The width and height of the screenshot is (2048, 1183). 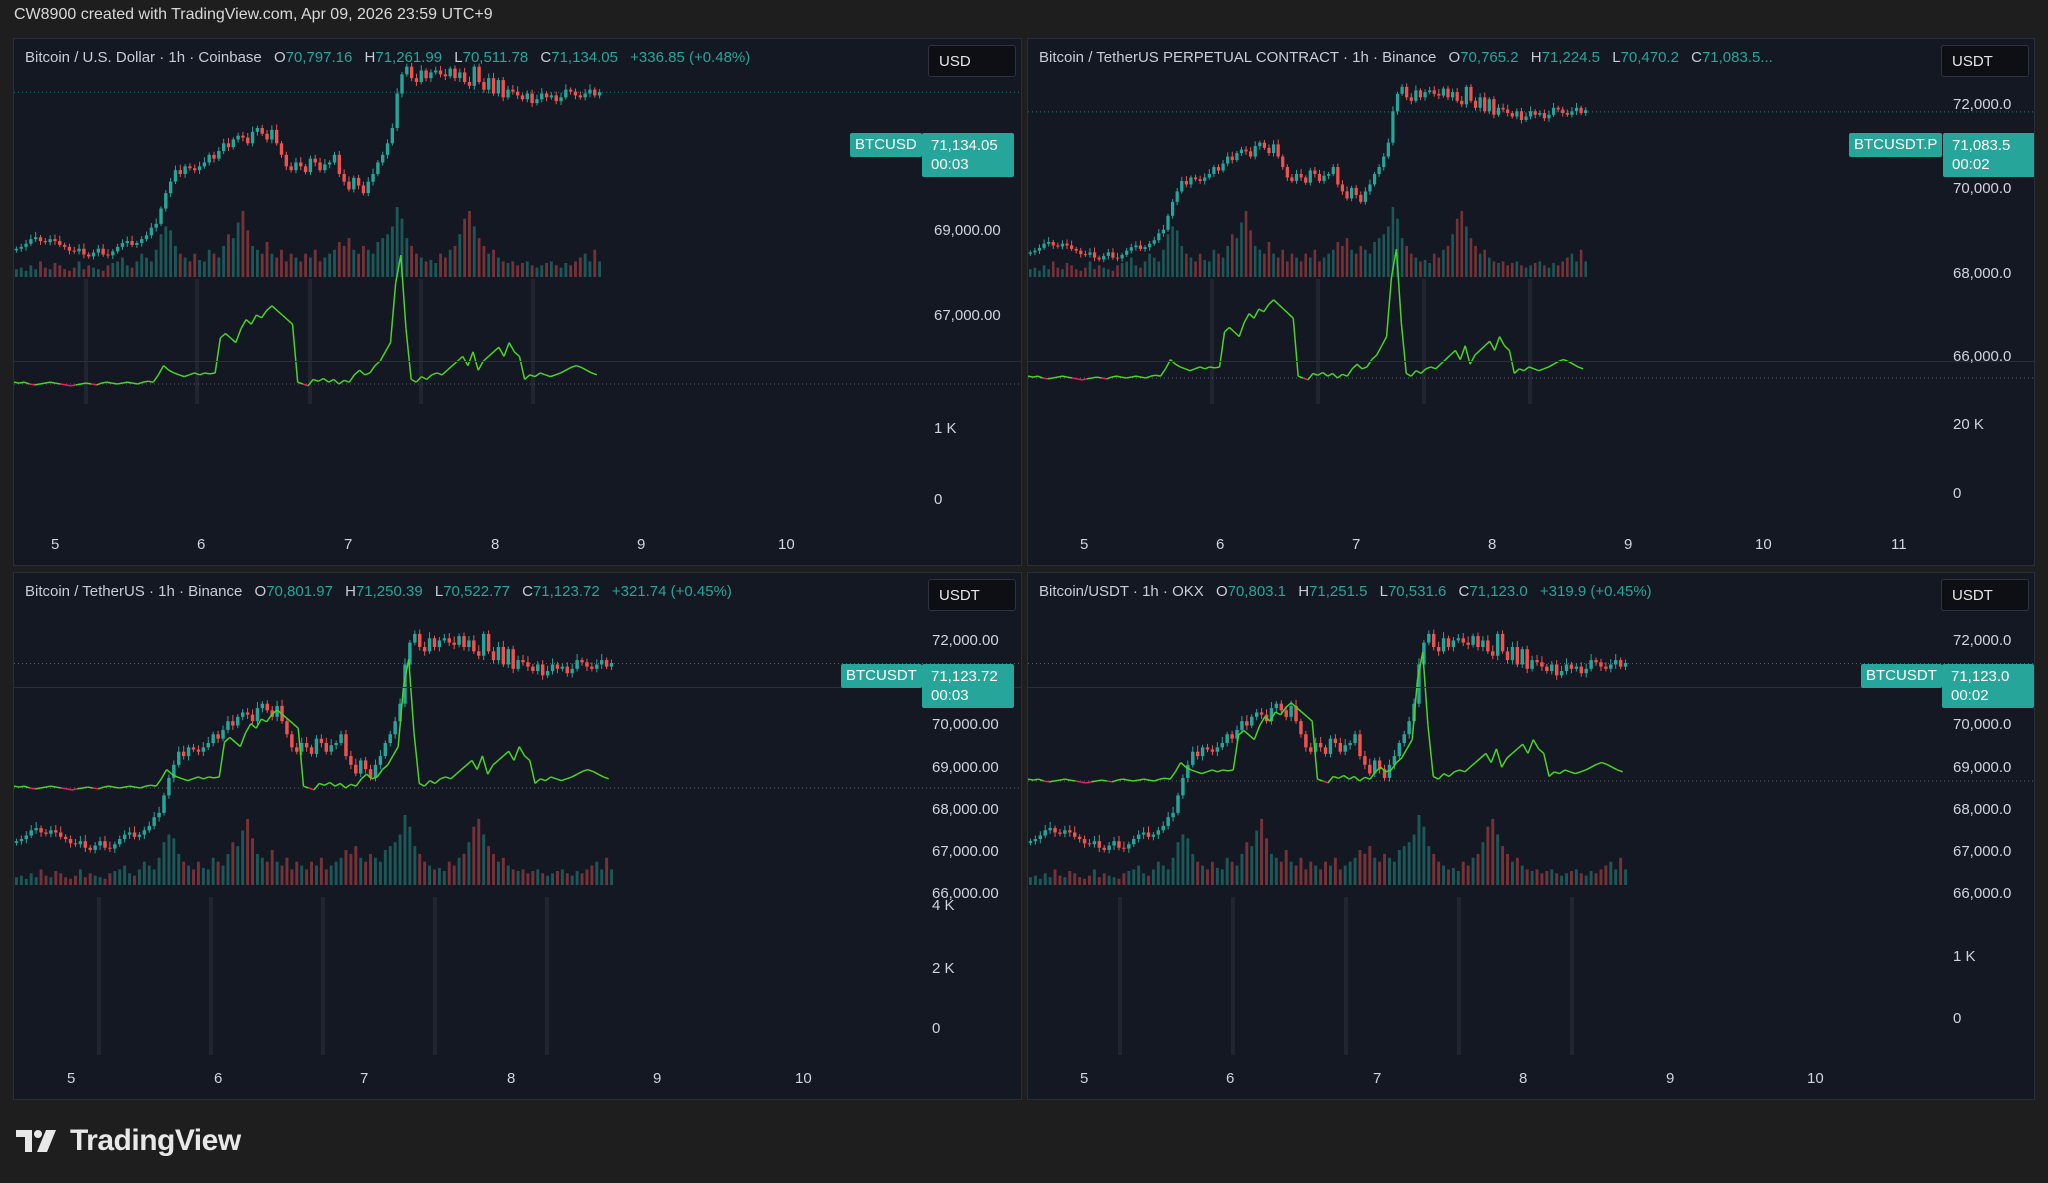 What do you see at coordinates (128, 1141) in the screenshot?
I see `brand-footer: TradingView` at bounding box center [128, 1141].